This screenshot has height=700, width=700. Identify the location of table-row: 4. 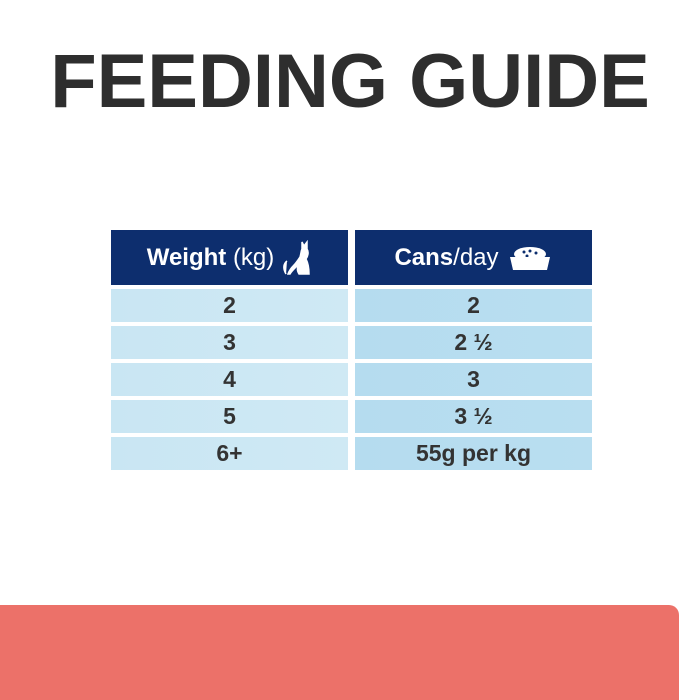
(229, 379).